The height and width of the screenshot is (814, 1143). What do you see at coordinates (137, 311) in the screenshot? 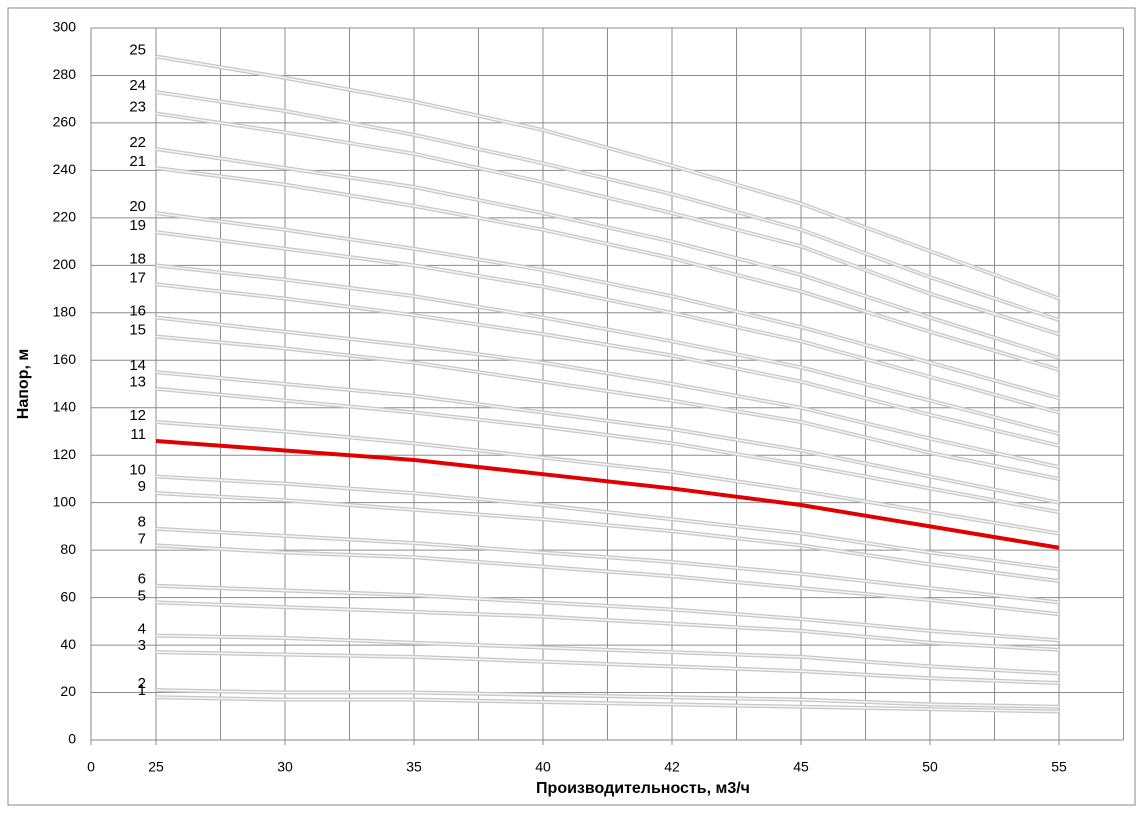
I see `series-label: 16` at bounding box center [137, 311].